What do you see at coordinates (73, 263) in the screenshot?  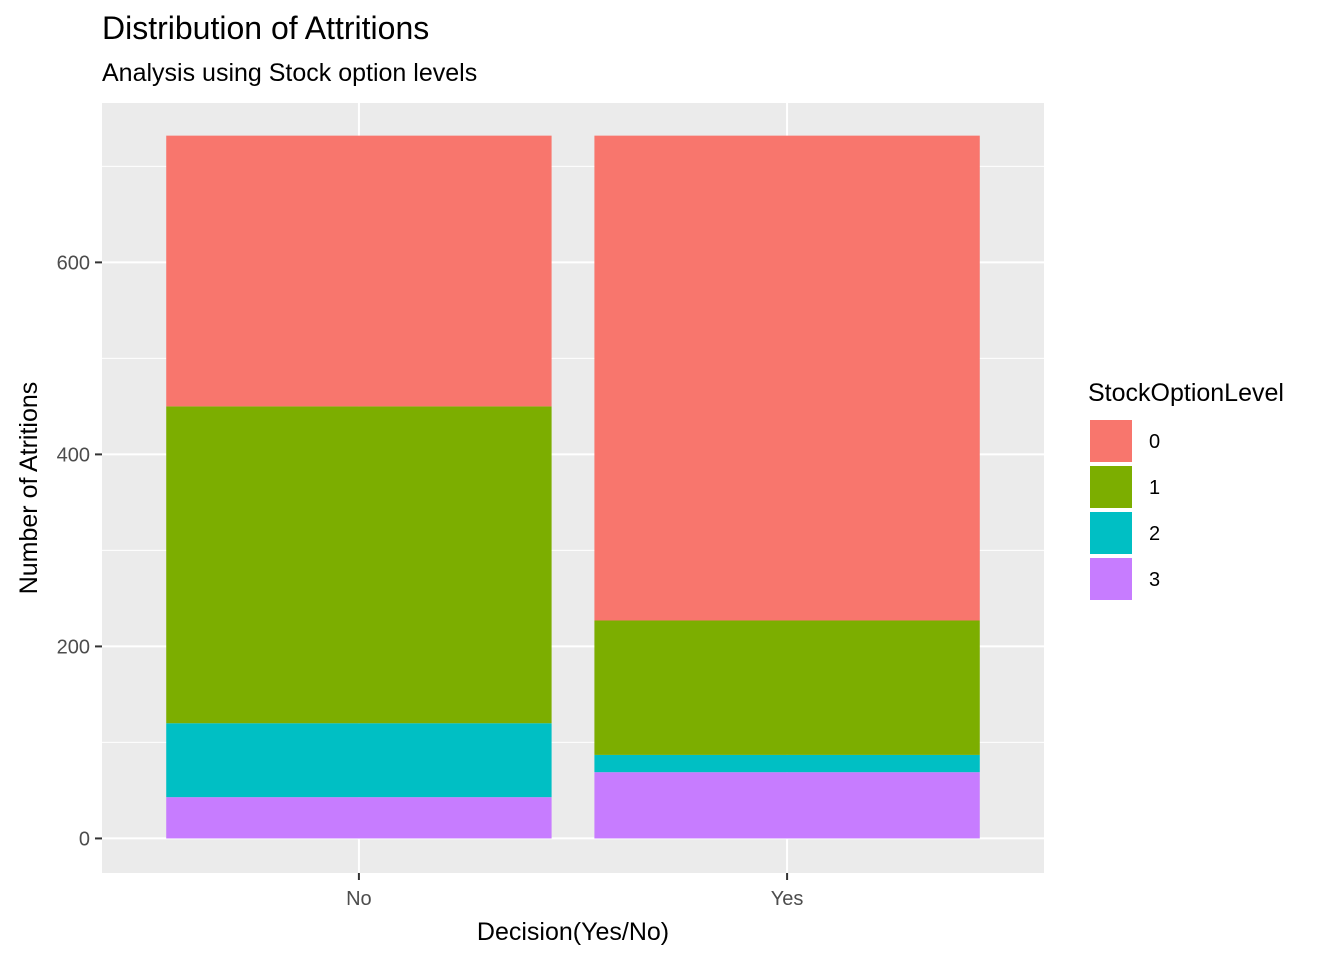 I see `y-tick-label: 600` at bounding box center [73, 263].